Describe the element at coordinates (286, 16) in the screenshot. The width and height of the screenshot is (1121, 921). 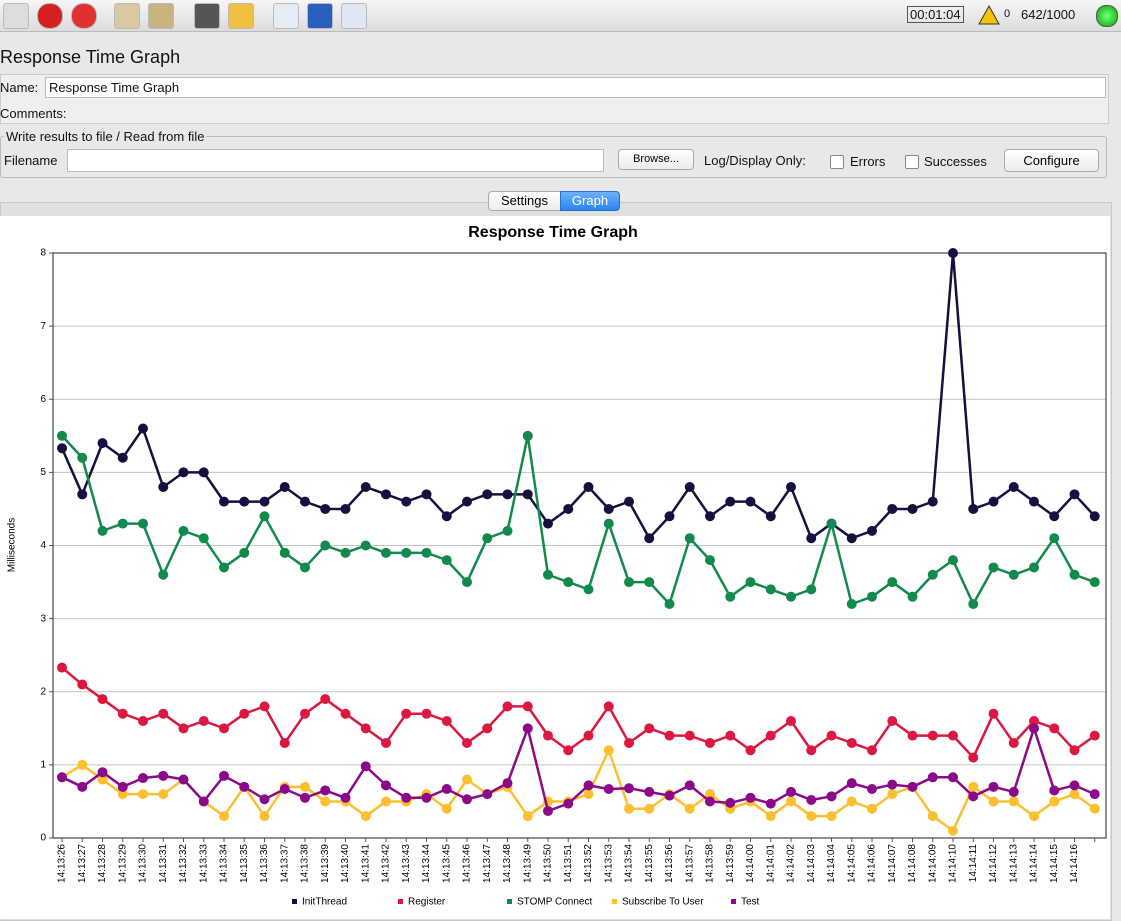
I see `function-helper-button` at that location.